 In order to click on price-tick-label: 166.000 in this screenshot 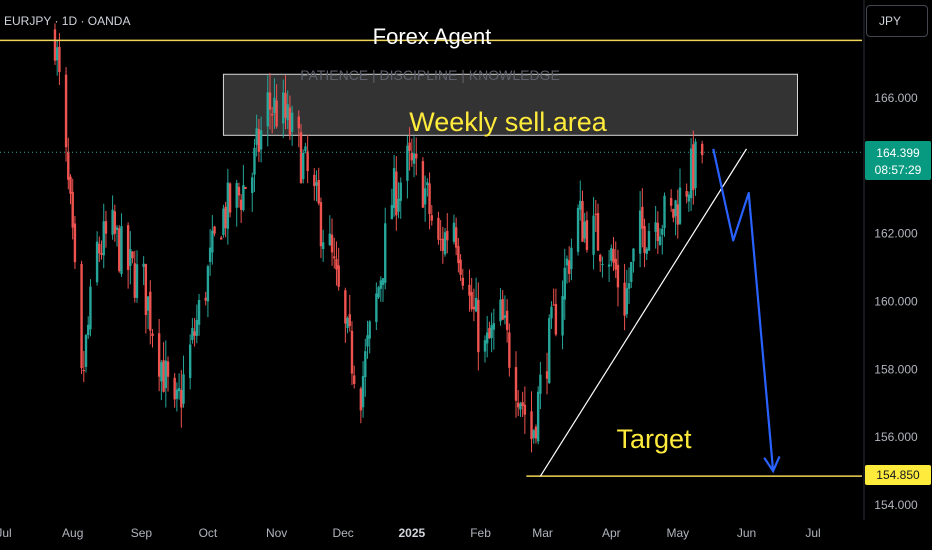, I will do `click(896, 98)`.